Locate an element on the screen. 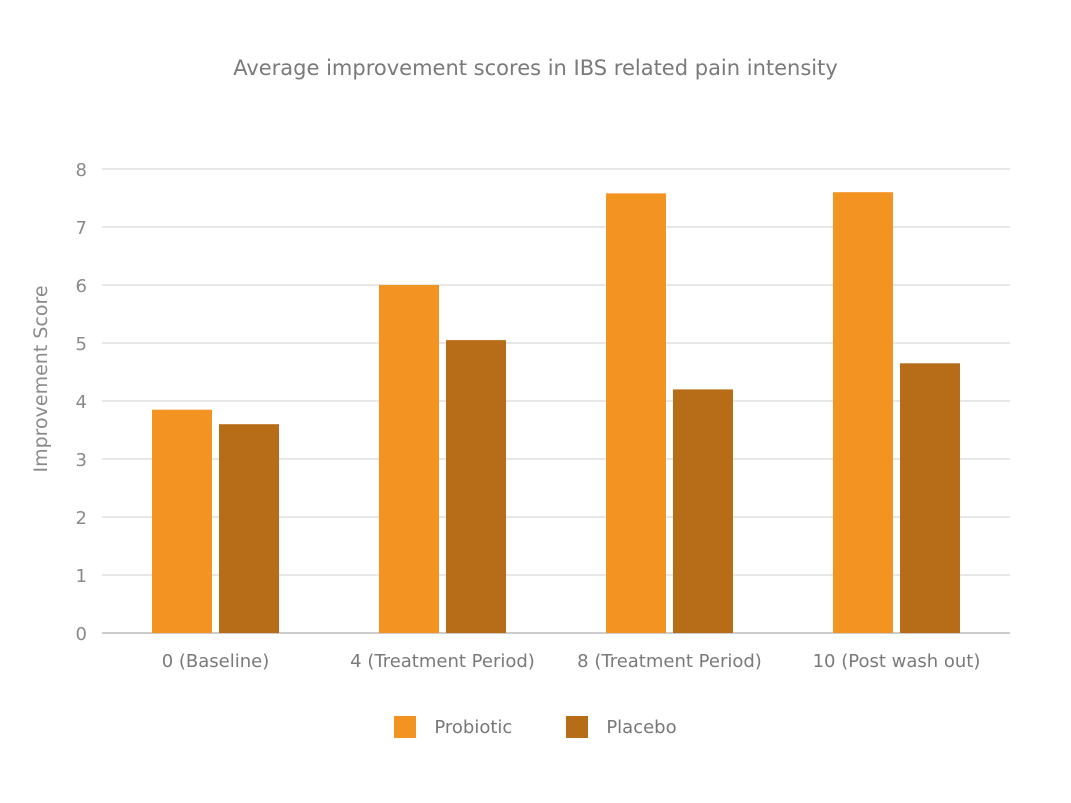  y-axis-label: Improvement Score is located at coordinates (41, 378).